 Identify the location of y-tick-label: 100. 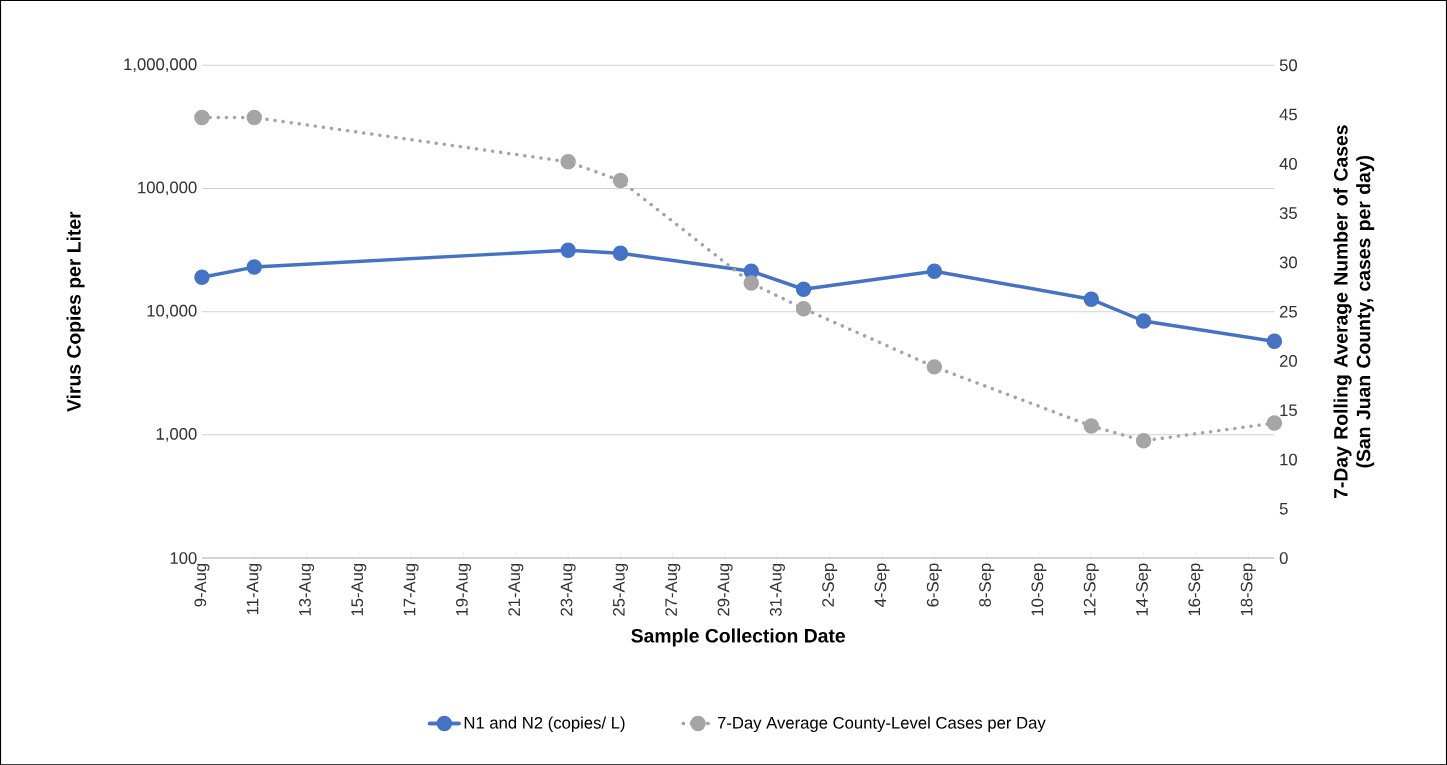
(183, 558).